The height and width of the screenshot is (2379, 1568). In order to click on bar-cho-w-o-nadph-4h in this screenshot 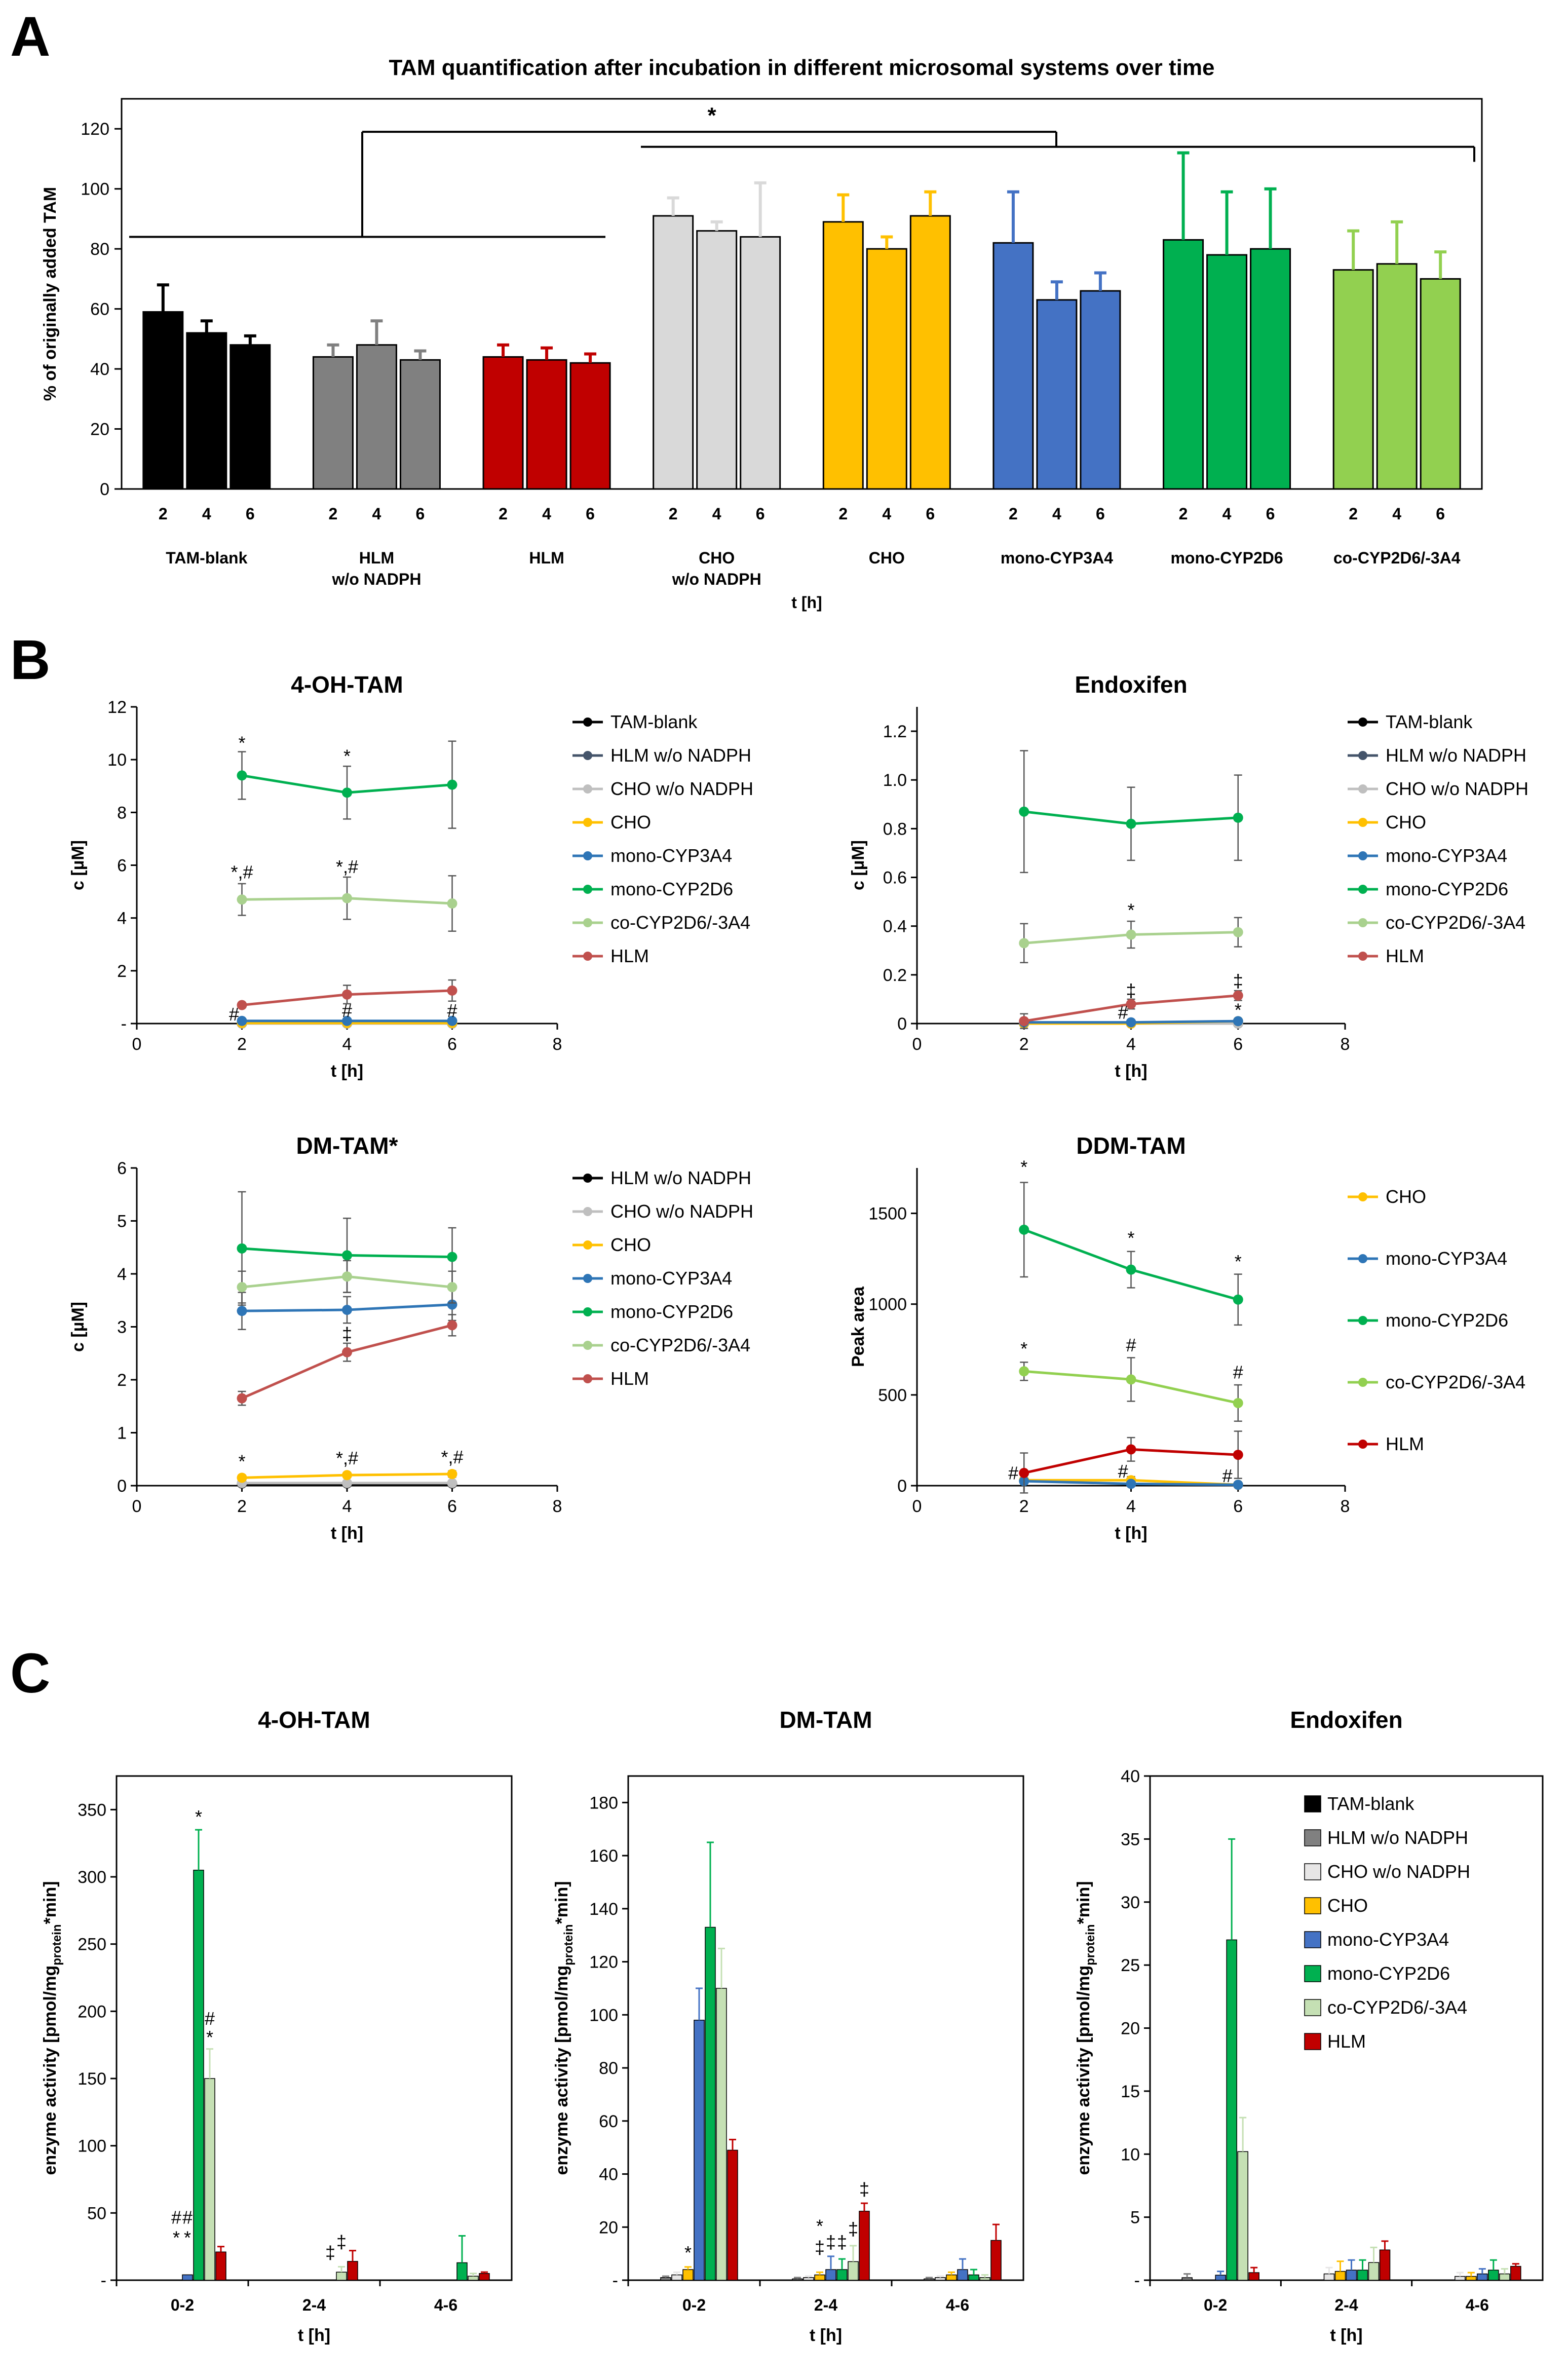, I will do `click(717, 360)`.